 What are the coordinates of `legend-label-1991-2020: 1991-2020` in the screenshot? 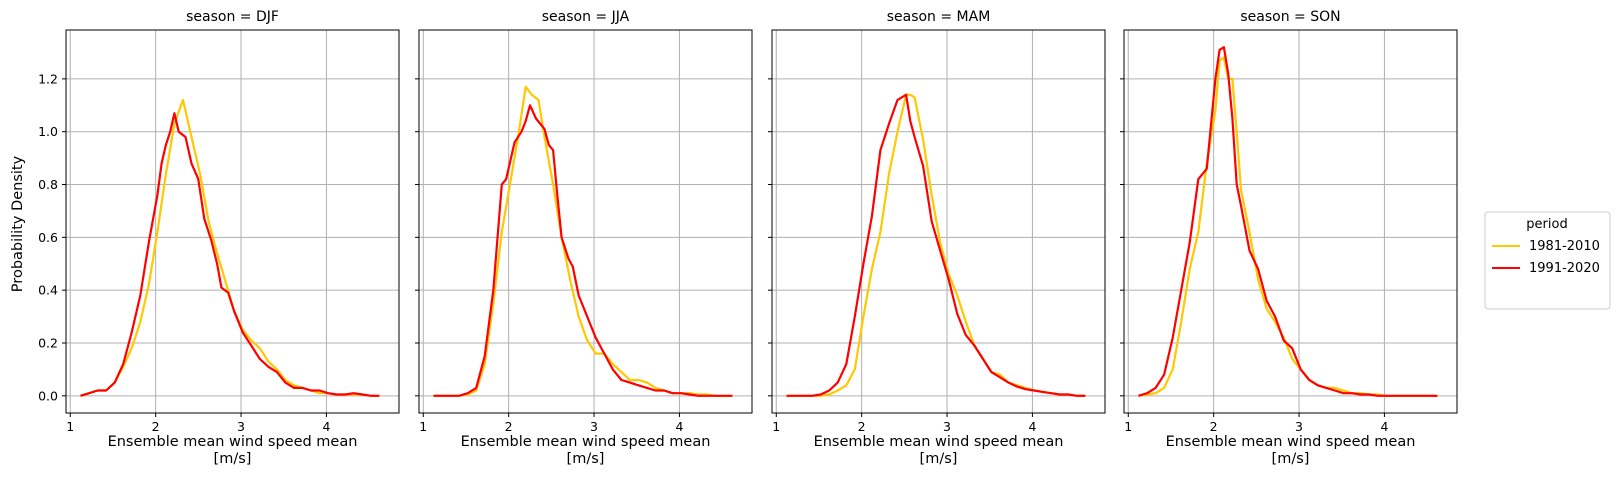 It's located at (1564, 268).